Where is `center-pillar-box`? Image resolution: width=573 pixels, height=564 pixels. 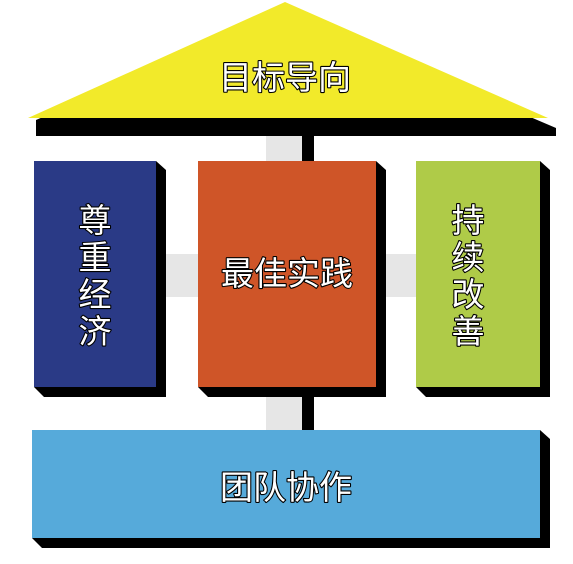
center-pillar-box is located at coordinates (287, 274).